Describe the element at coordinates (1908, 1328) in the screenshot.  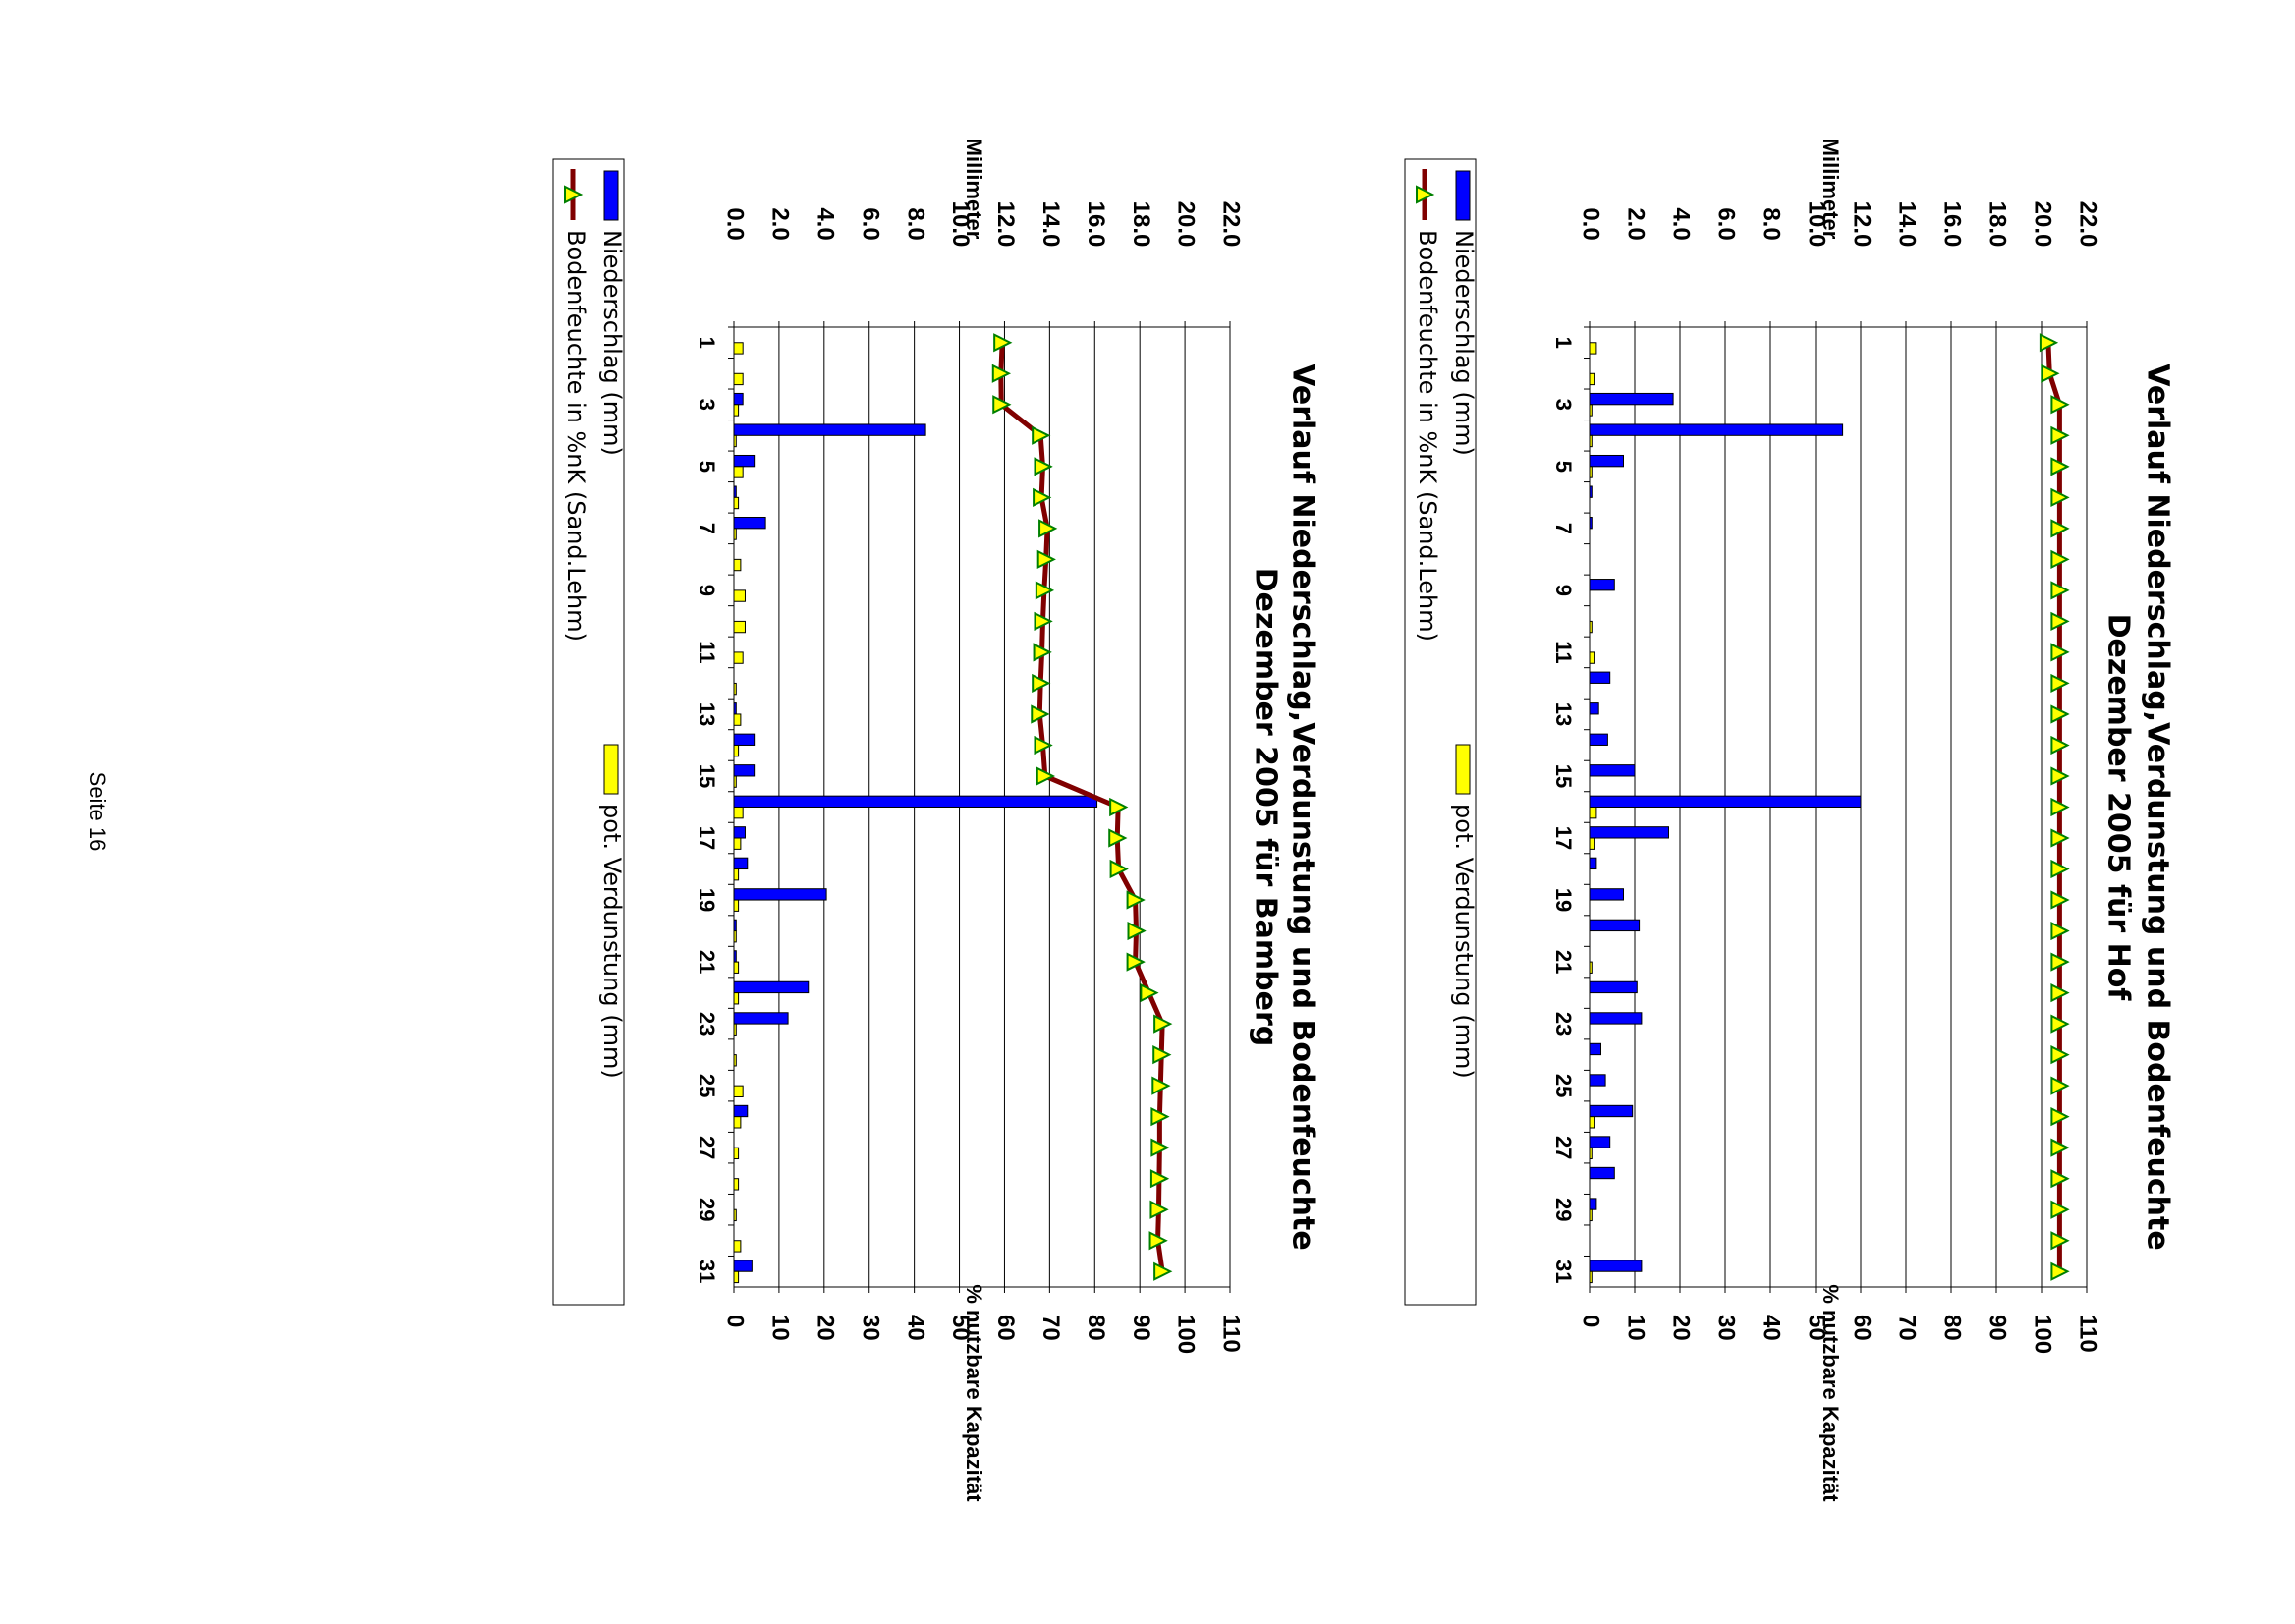
I see `y-right-tick-label: 70` at that location.